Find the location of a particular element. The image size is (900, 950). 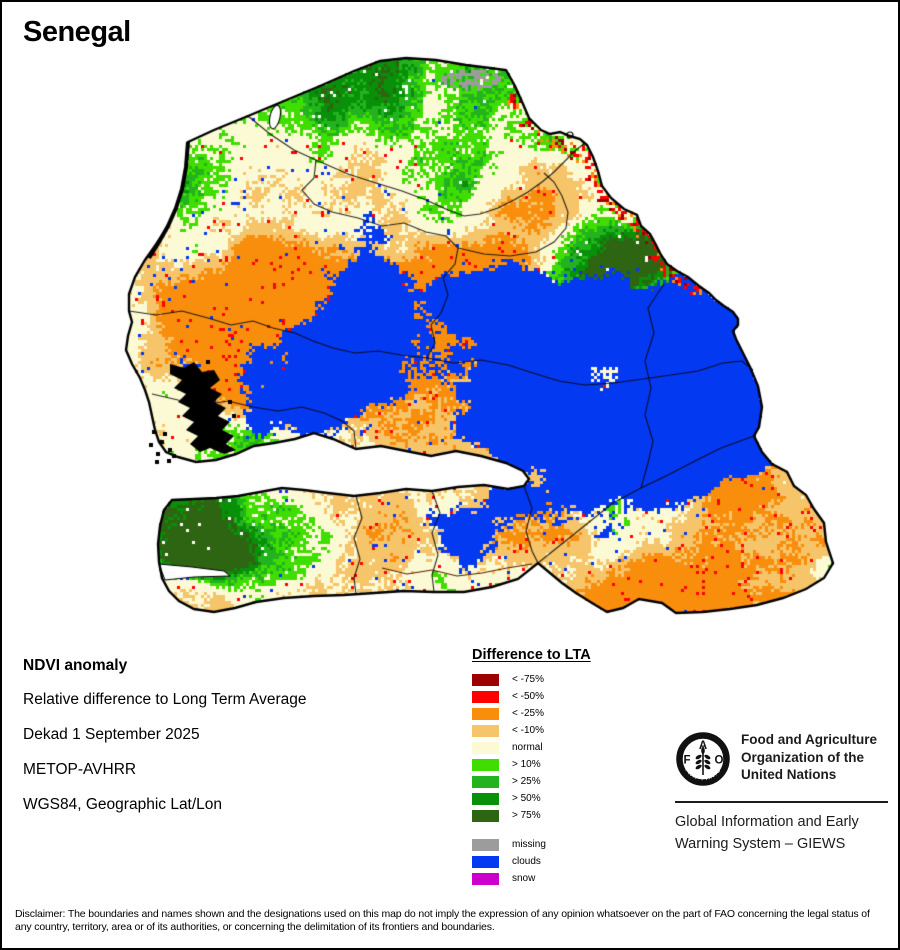

legend-label: clouds is located at coordinates (526, 861).